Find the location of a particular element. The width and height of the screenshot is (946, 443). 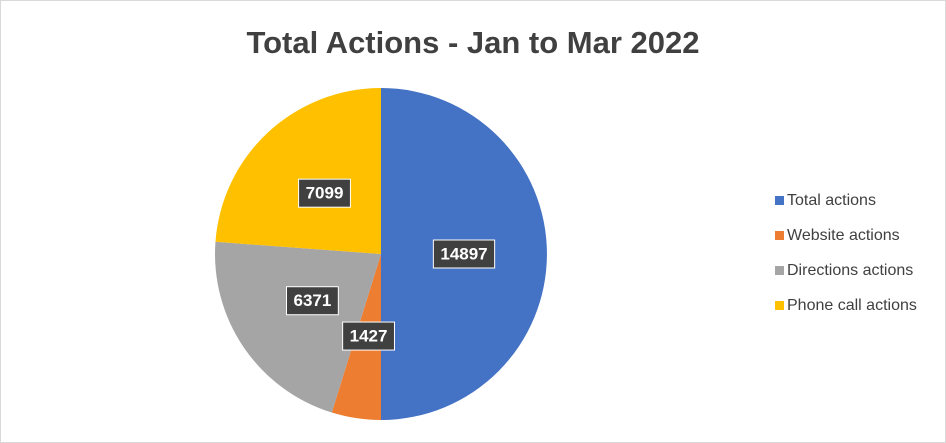

data-label: 14897 is located at coordinates (463, 253).